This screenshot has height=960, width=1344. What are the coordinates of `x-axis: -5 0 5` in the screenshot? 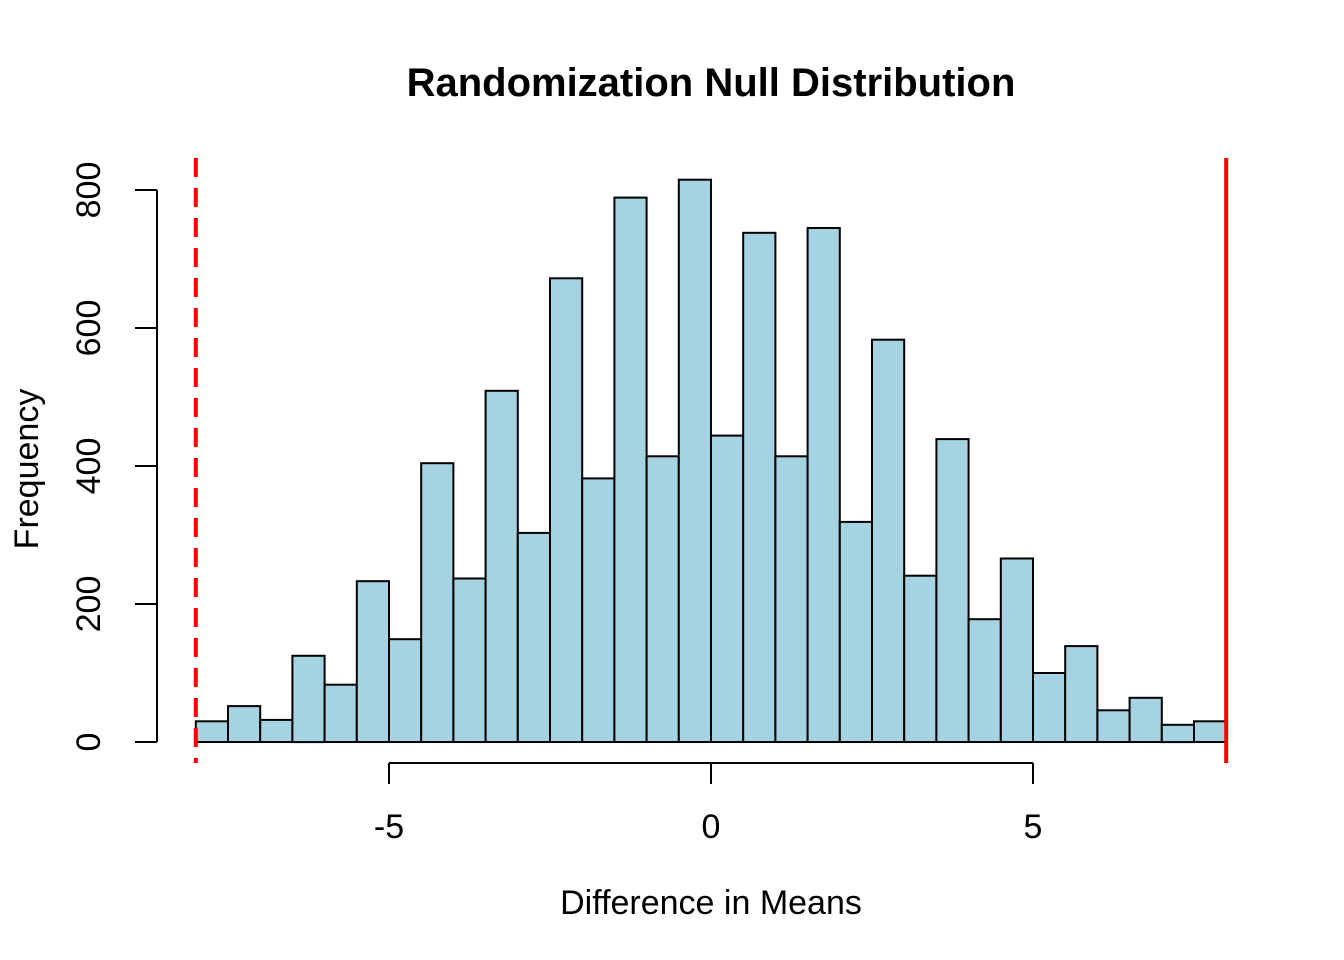 It's located at (708, 804).